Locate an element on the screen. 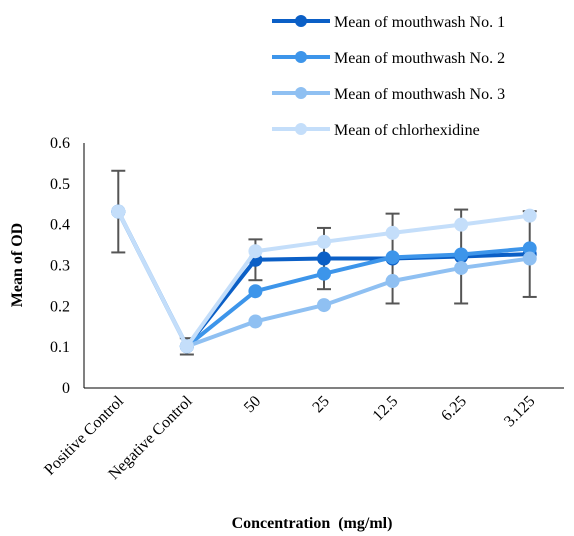 This screenshot has width=574, height=536. legend-label: Mean of mouthwash No. 2 is located at coordinates (419, 58).